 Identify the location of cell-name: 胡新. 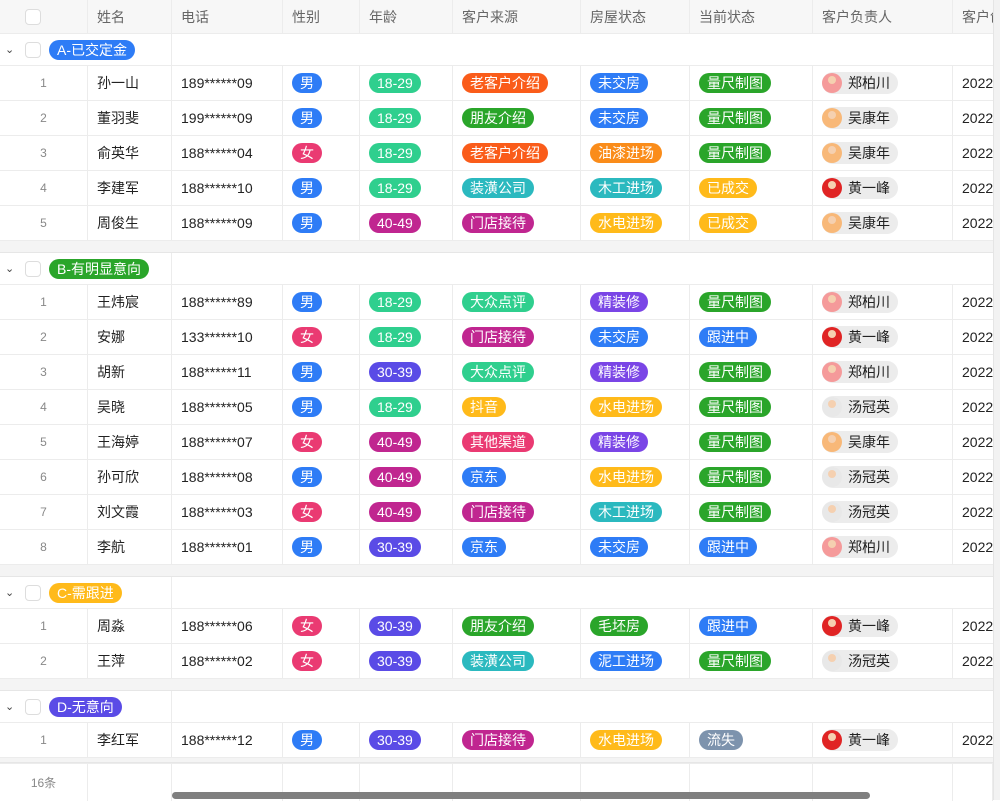
(130, 372).